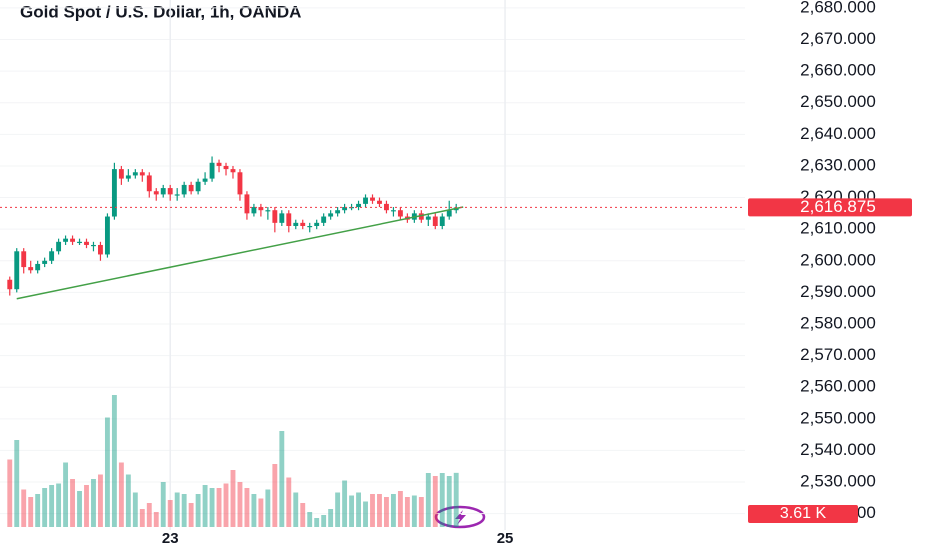 The width and height of the screenshot is (932, 550). I want to click on y-tick-label: 2,670.000, so click(838, 38).